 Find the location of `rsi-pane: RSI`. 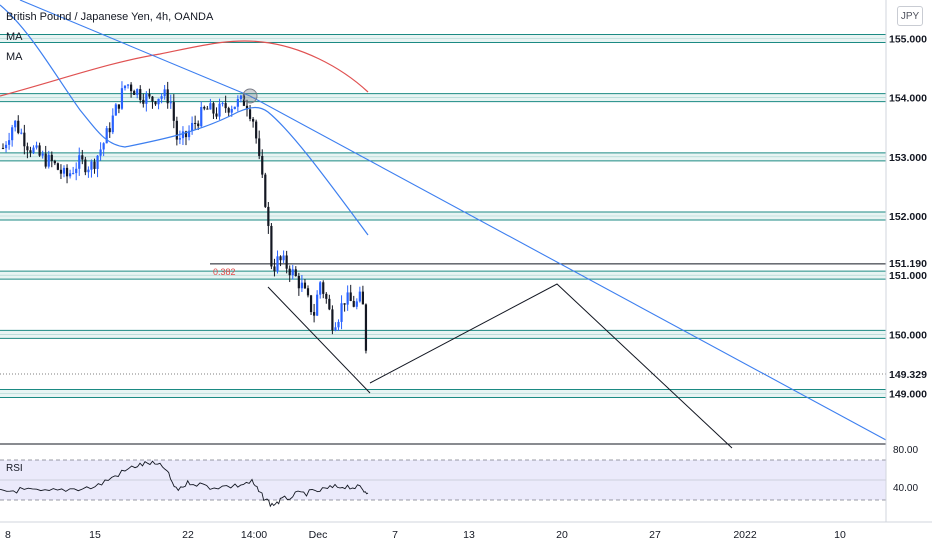

rsi-pane: RSI is located at coordinates (443, 483).